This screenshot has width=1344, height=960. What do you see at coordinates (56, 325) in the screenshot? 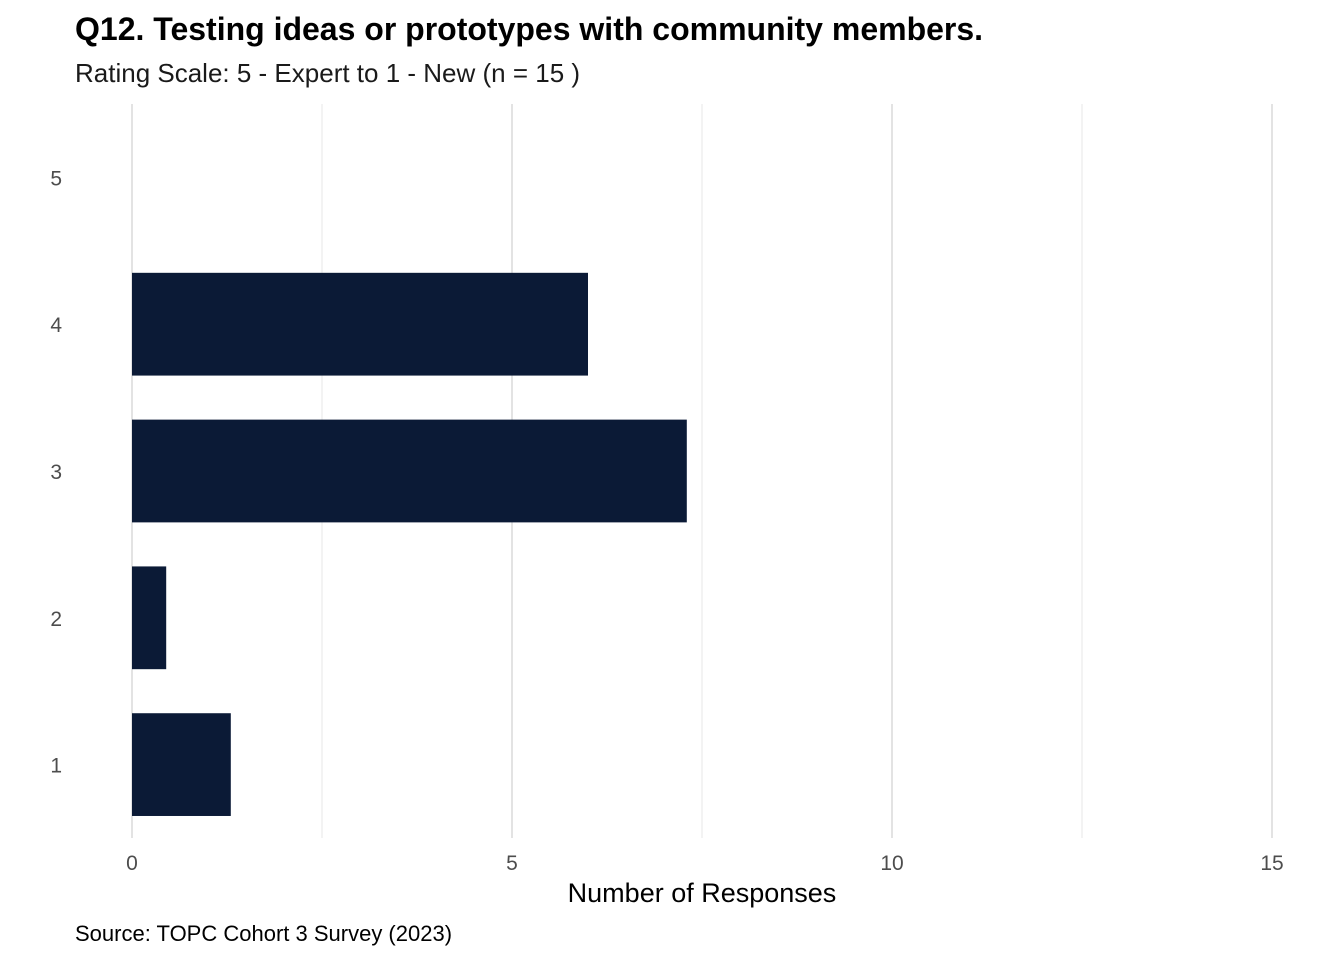
I see `y-tick-label: 4` at bounding box center [56, 325].